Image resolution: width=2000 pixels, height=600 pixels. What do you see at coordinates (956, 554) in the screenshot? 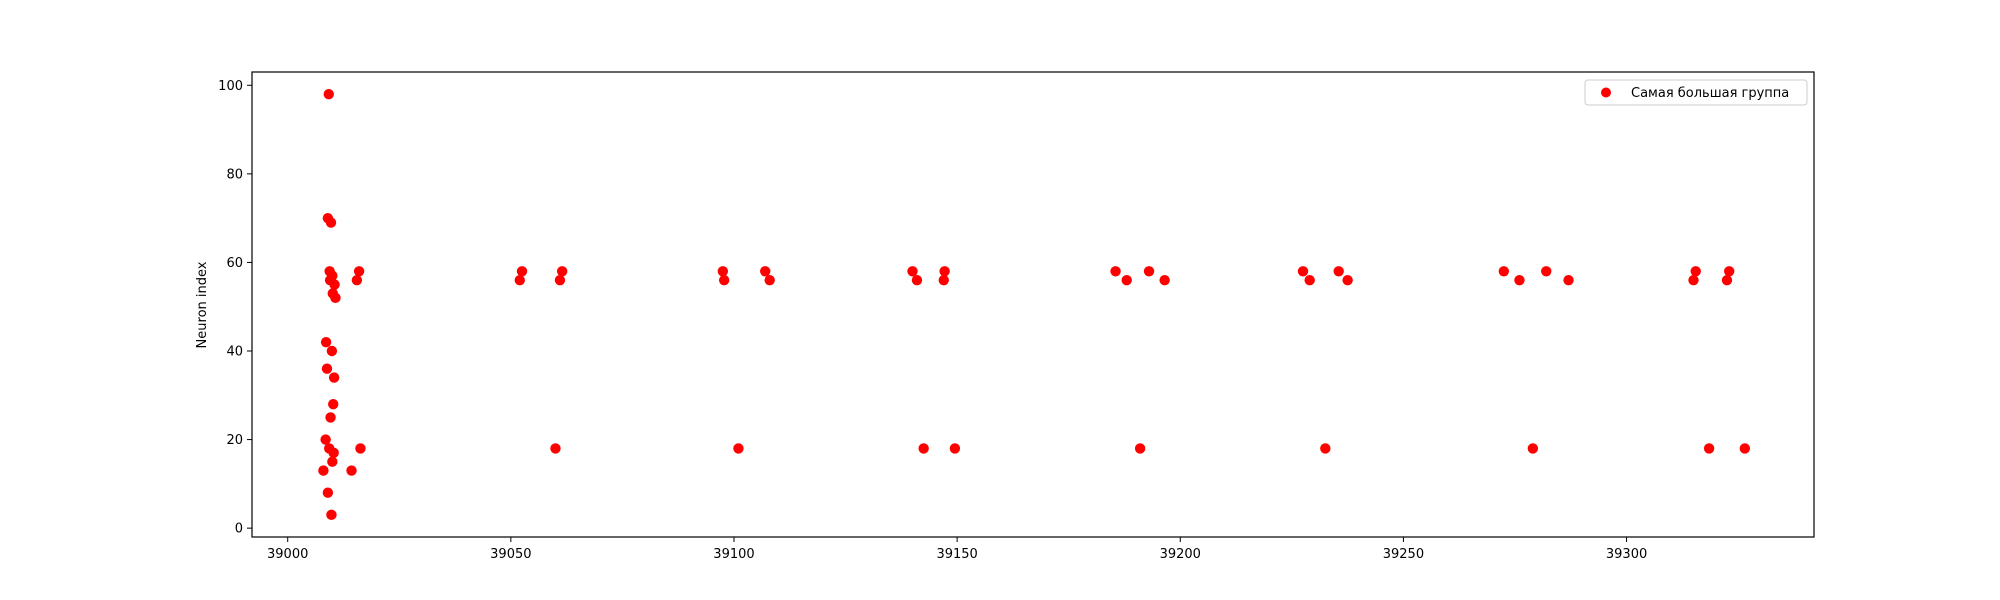
I see `x-tick-label: 39150` at bounding box center [956, 554].